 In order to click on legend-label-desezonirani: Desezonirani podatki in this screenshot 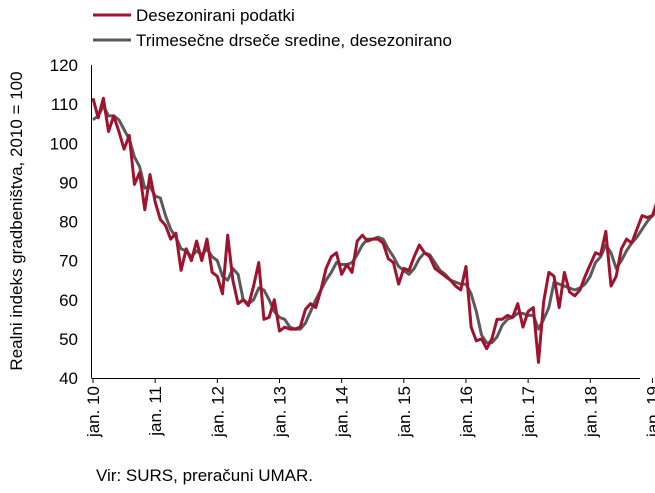, I will do `click(215, 15)`.